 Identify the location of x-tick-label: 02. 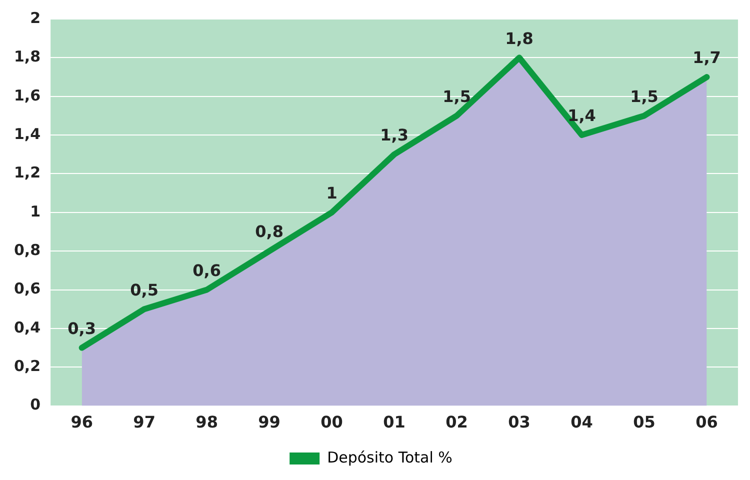
(457, 422).